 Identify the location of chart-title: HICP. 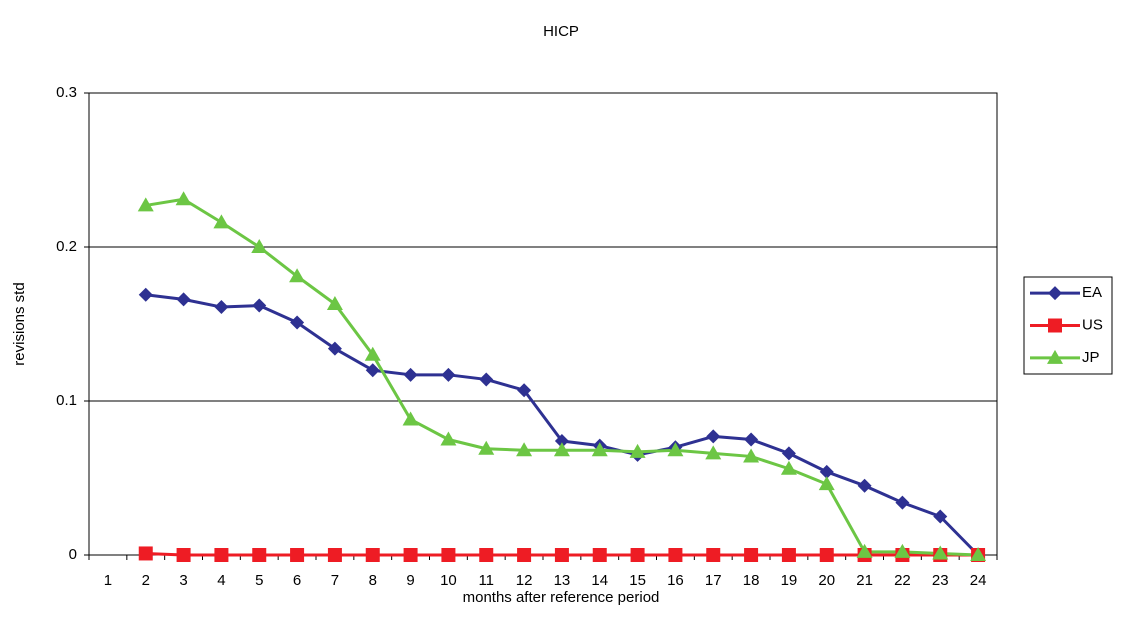
(561, 31).